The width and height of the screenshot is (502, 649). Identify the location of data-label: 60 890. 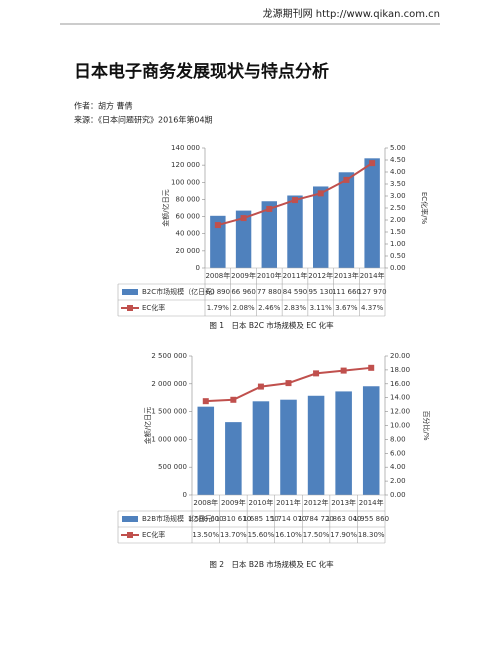
(218, 292).